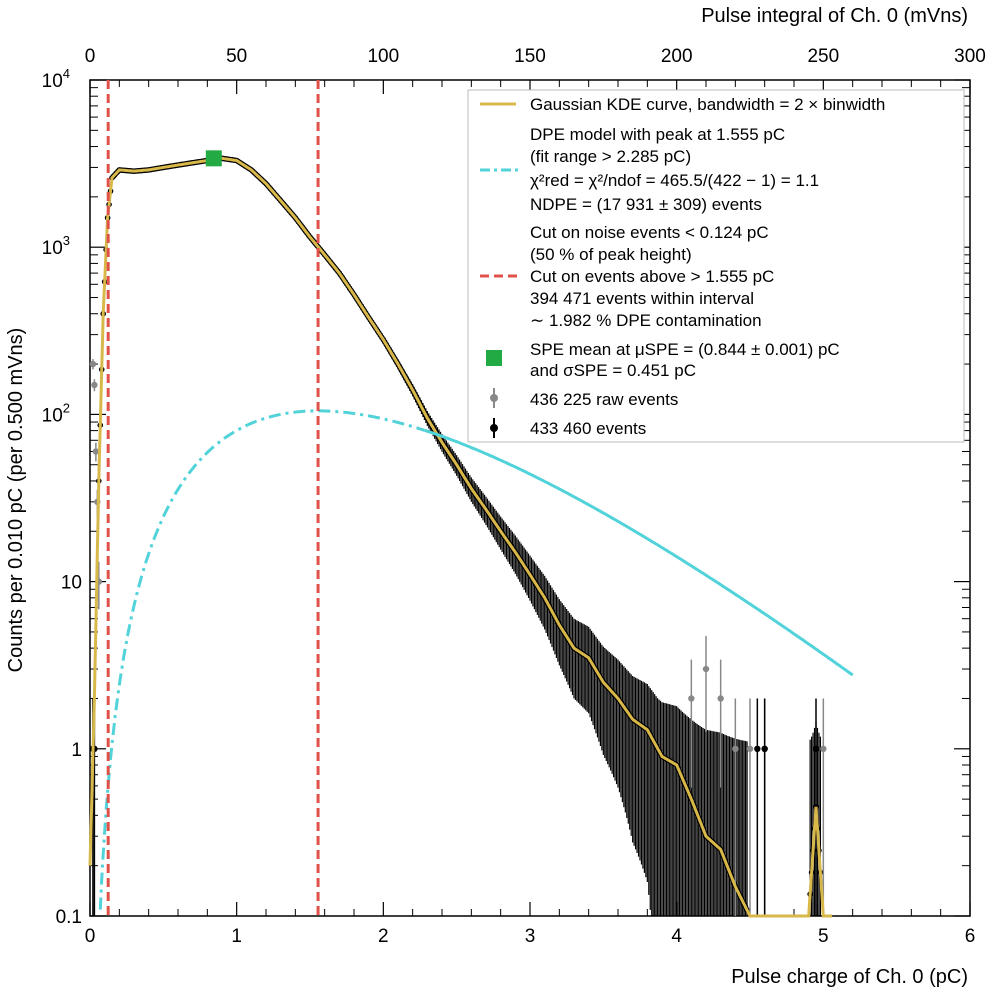 Image resolution: width=996 pixels, height=996 pixels. What do you see at coordinates (494, 398) in the screenshot?
I see `legend-raw-marker` at bounding box center [494, 398].